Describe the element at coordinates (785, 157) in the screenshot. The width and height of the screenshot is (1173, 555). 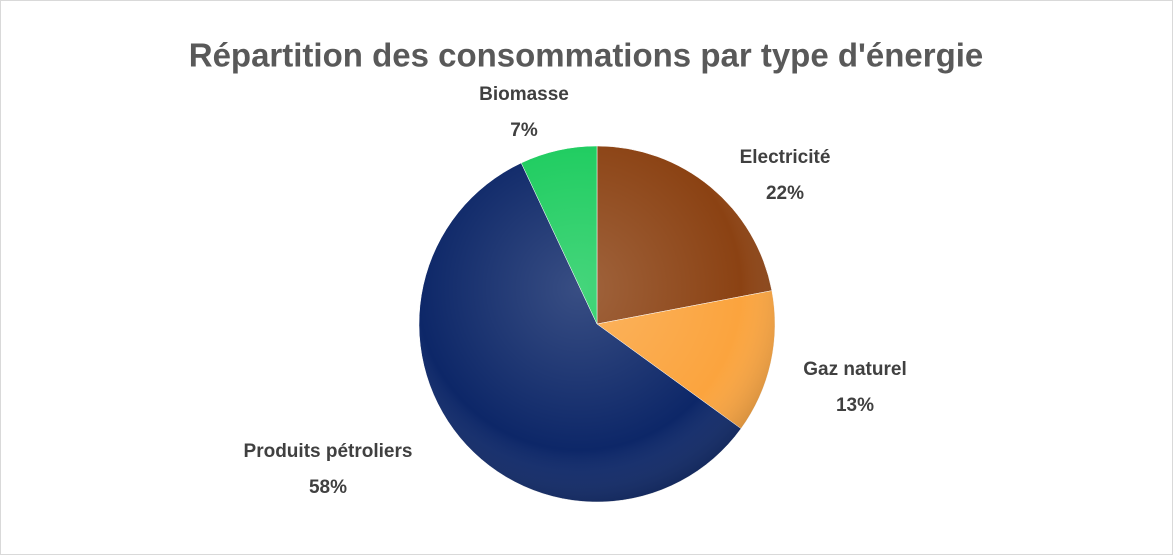
I see `slice-category-label: Electricité` at that location.